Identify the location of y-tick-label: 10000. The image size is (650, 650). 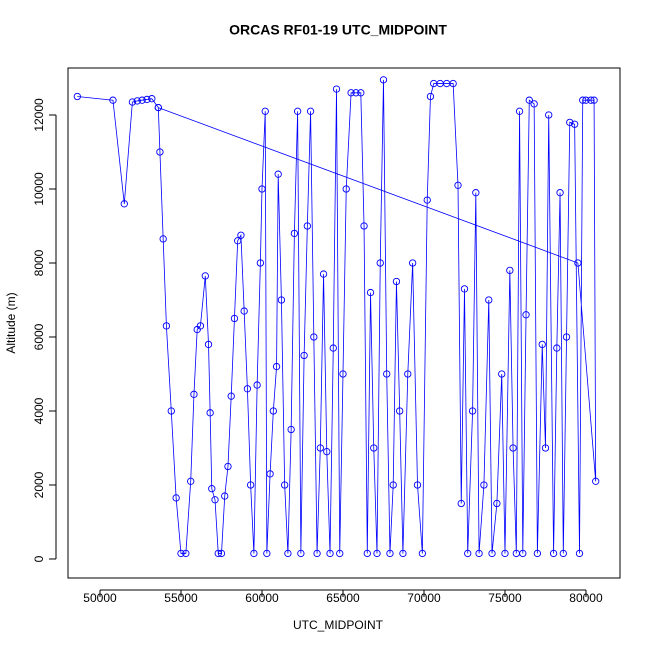
(39, 189).